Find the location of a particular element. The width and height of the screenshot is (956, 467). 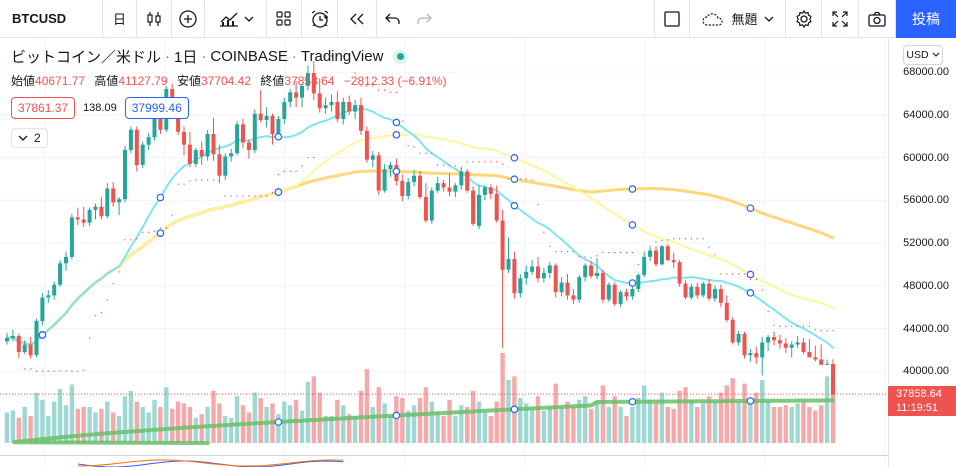

redo-button is located at coordinates (424, 19).